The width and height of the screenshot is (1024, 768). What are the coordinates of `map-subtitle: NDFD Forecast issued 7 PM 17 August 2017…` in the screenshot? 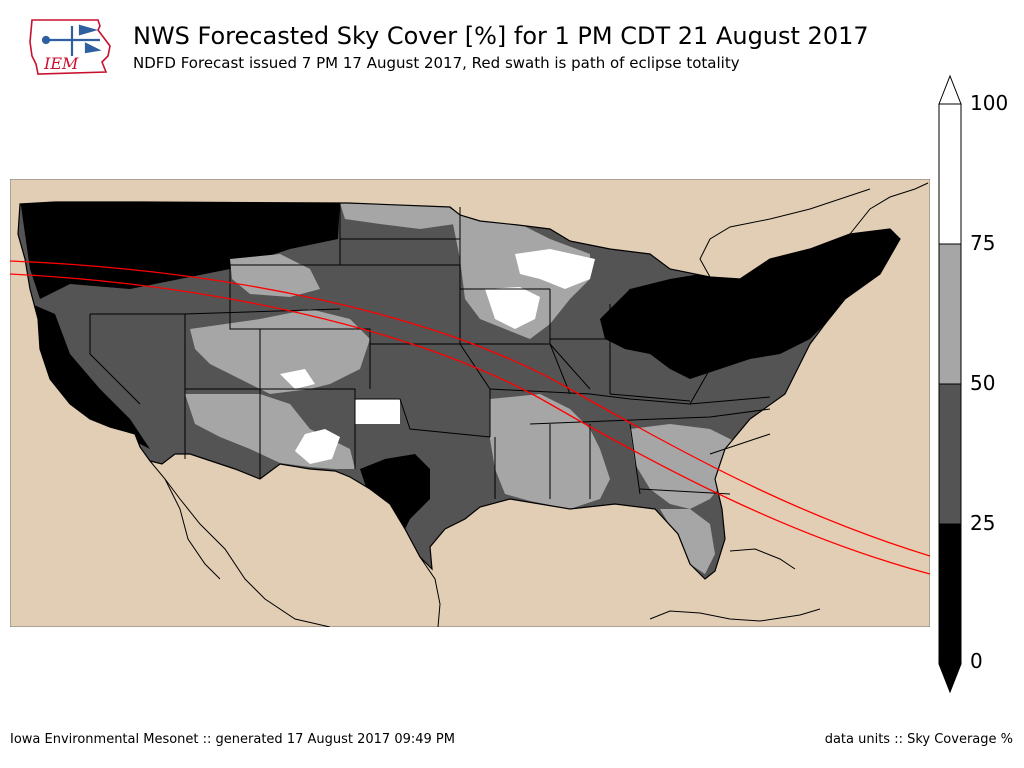 It's located at (436, 63).